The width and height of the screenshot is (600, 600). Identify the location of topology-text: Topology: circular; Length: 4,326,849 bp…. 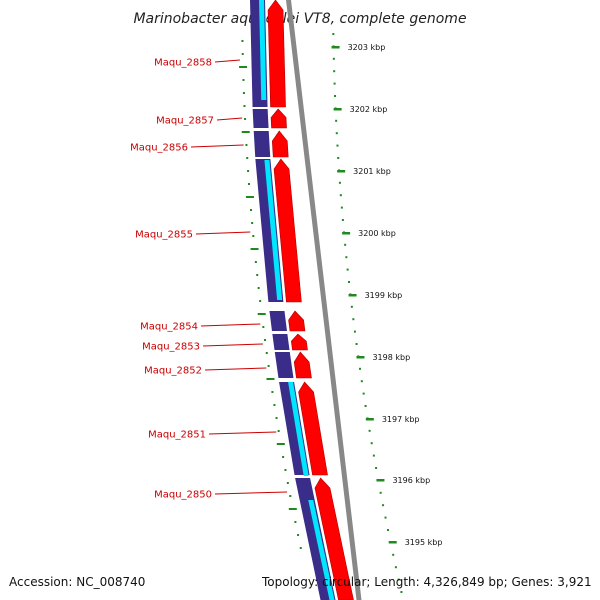
(427, 582).